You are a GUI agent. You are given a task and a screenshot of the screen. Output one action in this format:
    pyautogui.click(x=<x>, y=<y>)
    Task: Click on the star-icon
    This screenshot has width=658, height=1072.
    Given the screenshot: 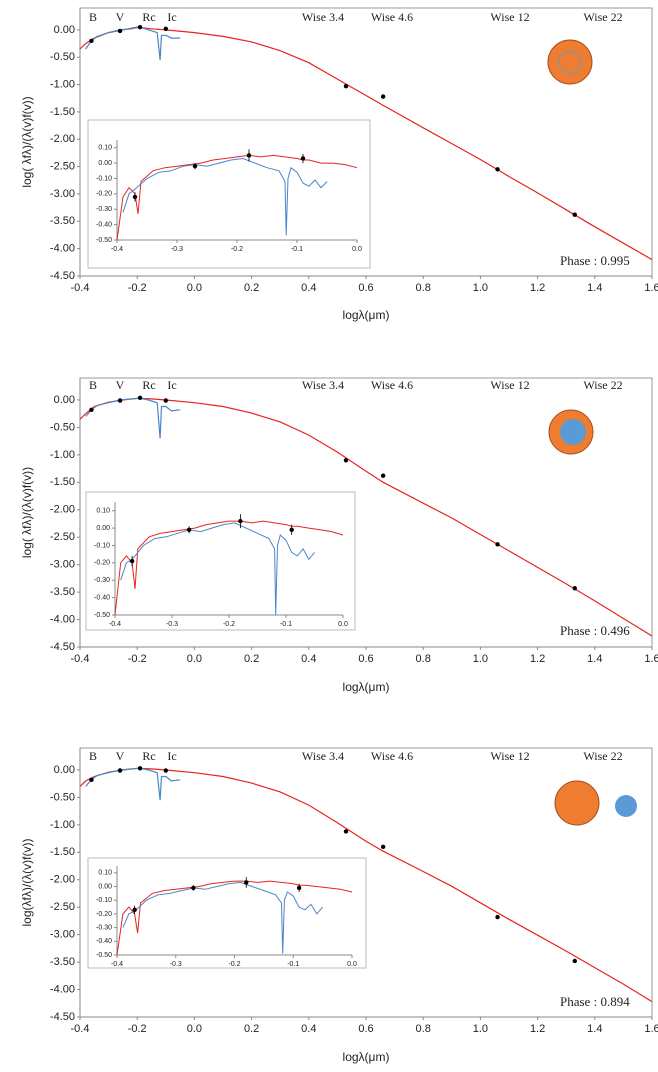 What is the action you would take?
    pyautogui.click(x=592, y=432)
    